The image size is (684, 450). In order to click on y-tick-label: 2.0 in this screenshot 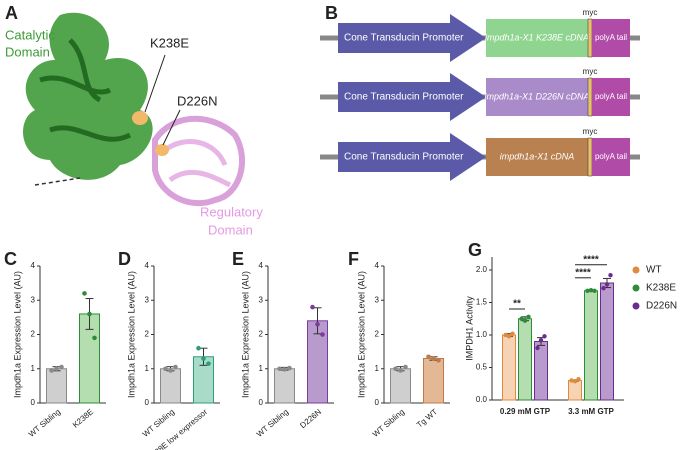, I will do `click(482, 269)`.